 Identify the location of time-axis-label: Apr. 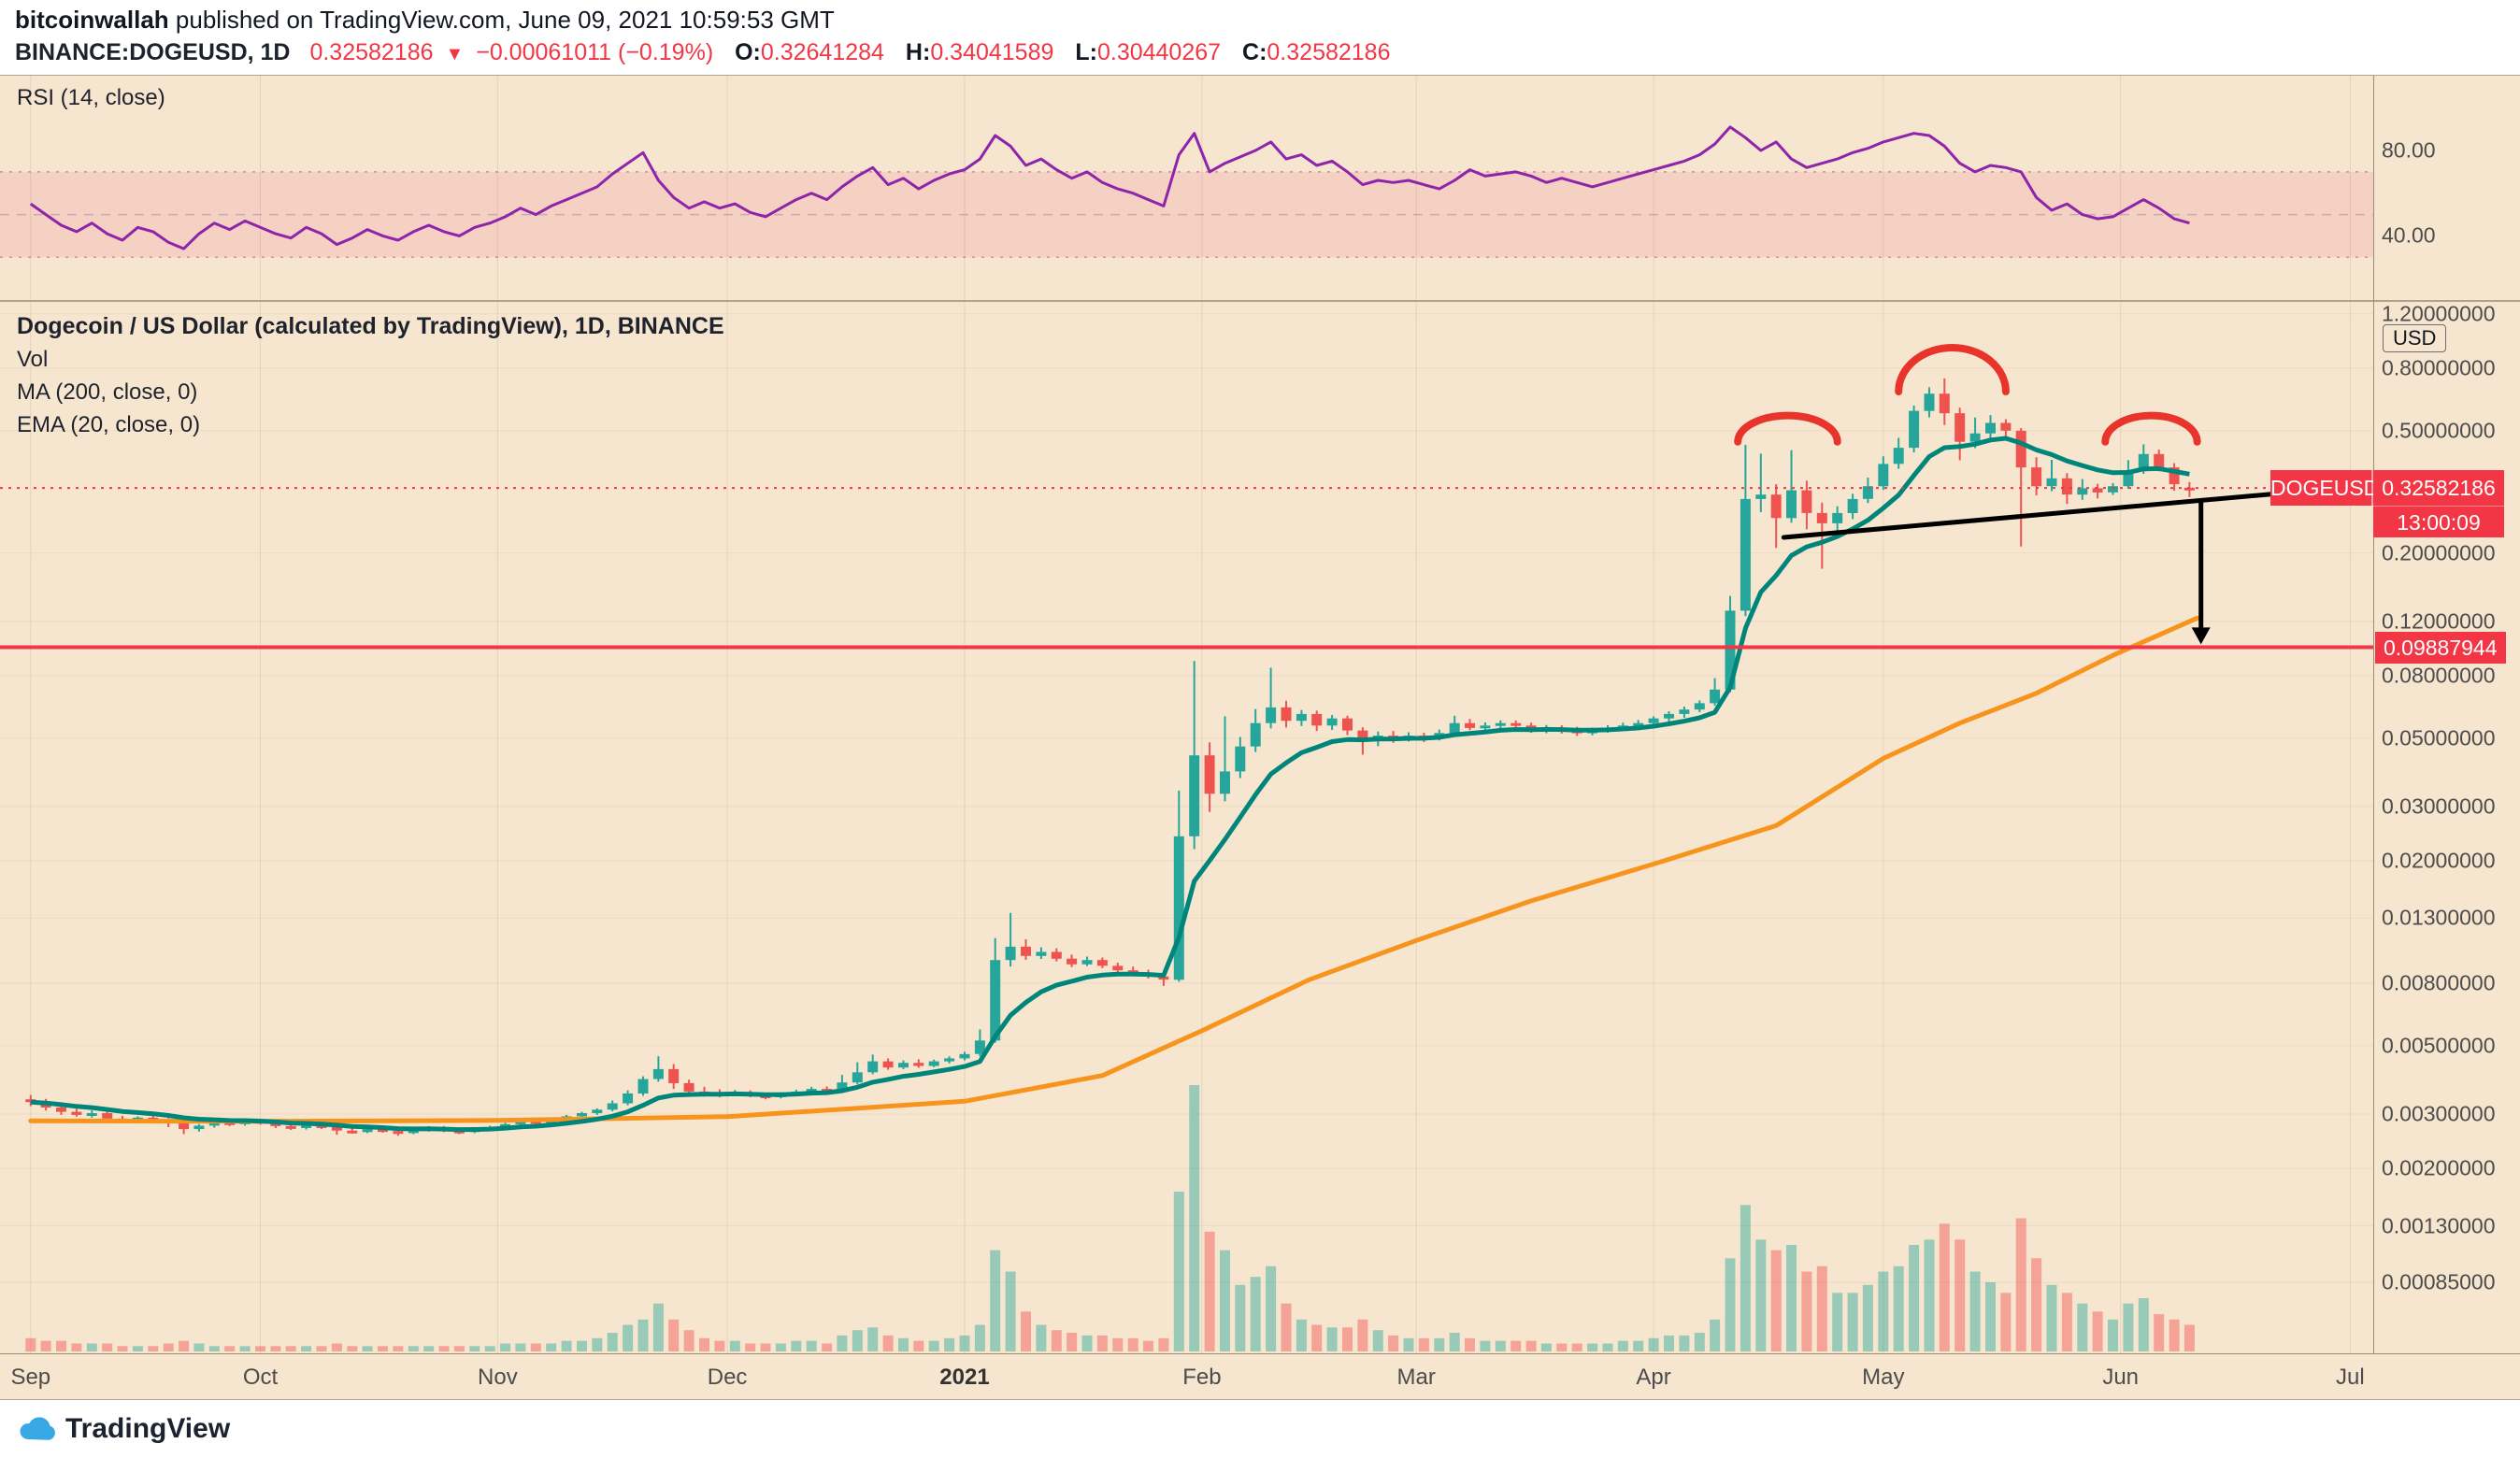
(1653, 1377).